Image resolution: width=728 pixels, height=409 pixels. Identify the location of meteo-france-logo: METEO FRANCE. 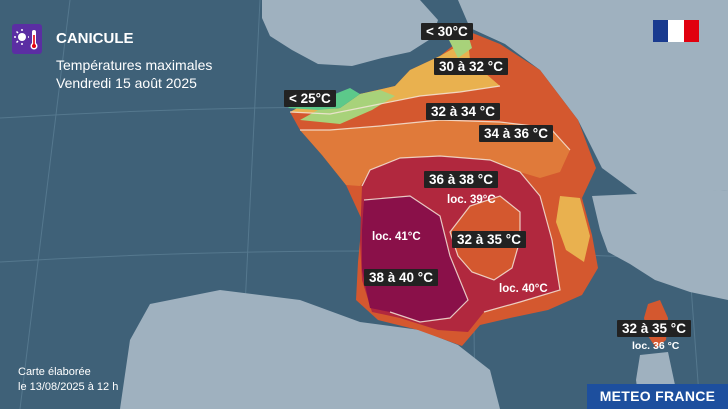
(657, 396).